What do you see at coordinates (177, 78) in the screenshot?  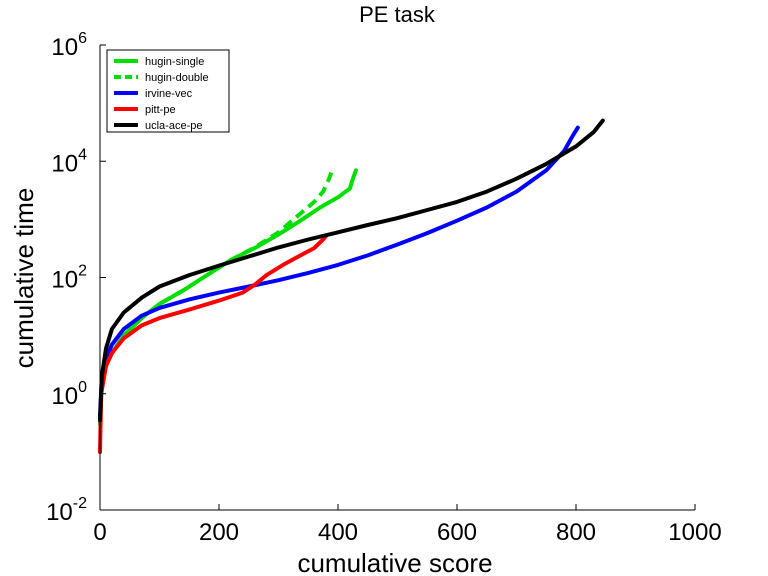 I see `legend-label-hugin-double: hugin-double` at bounding box center [177, 78].